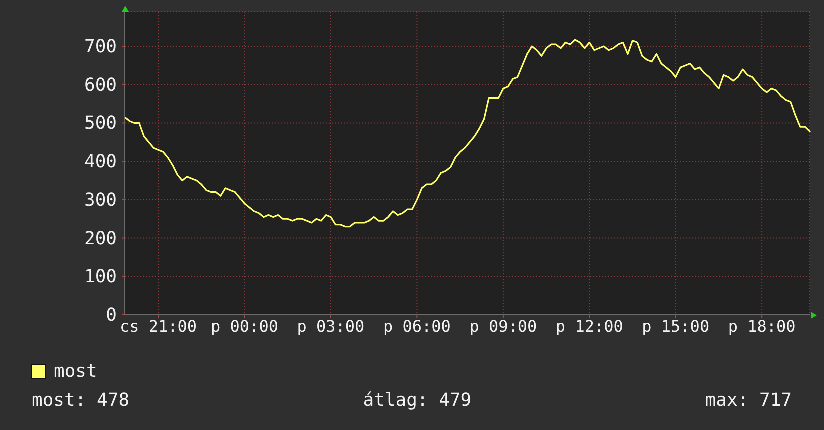 The image size is (824, 430). Describe the element at coordinates (100, 239) in the screenshot. I see `y-tick-label: 200` at that location.